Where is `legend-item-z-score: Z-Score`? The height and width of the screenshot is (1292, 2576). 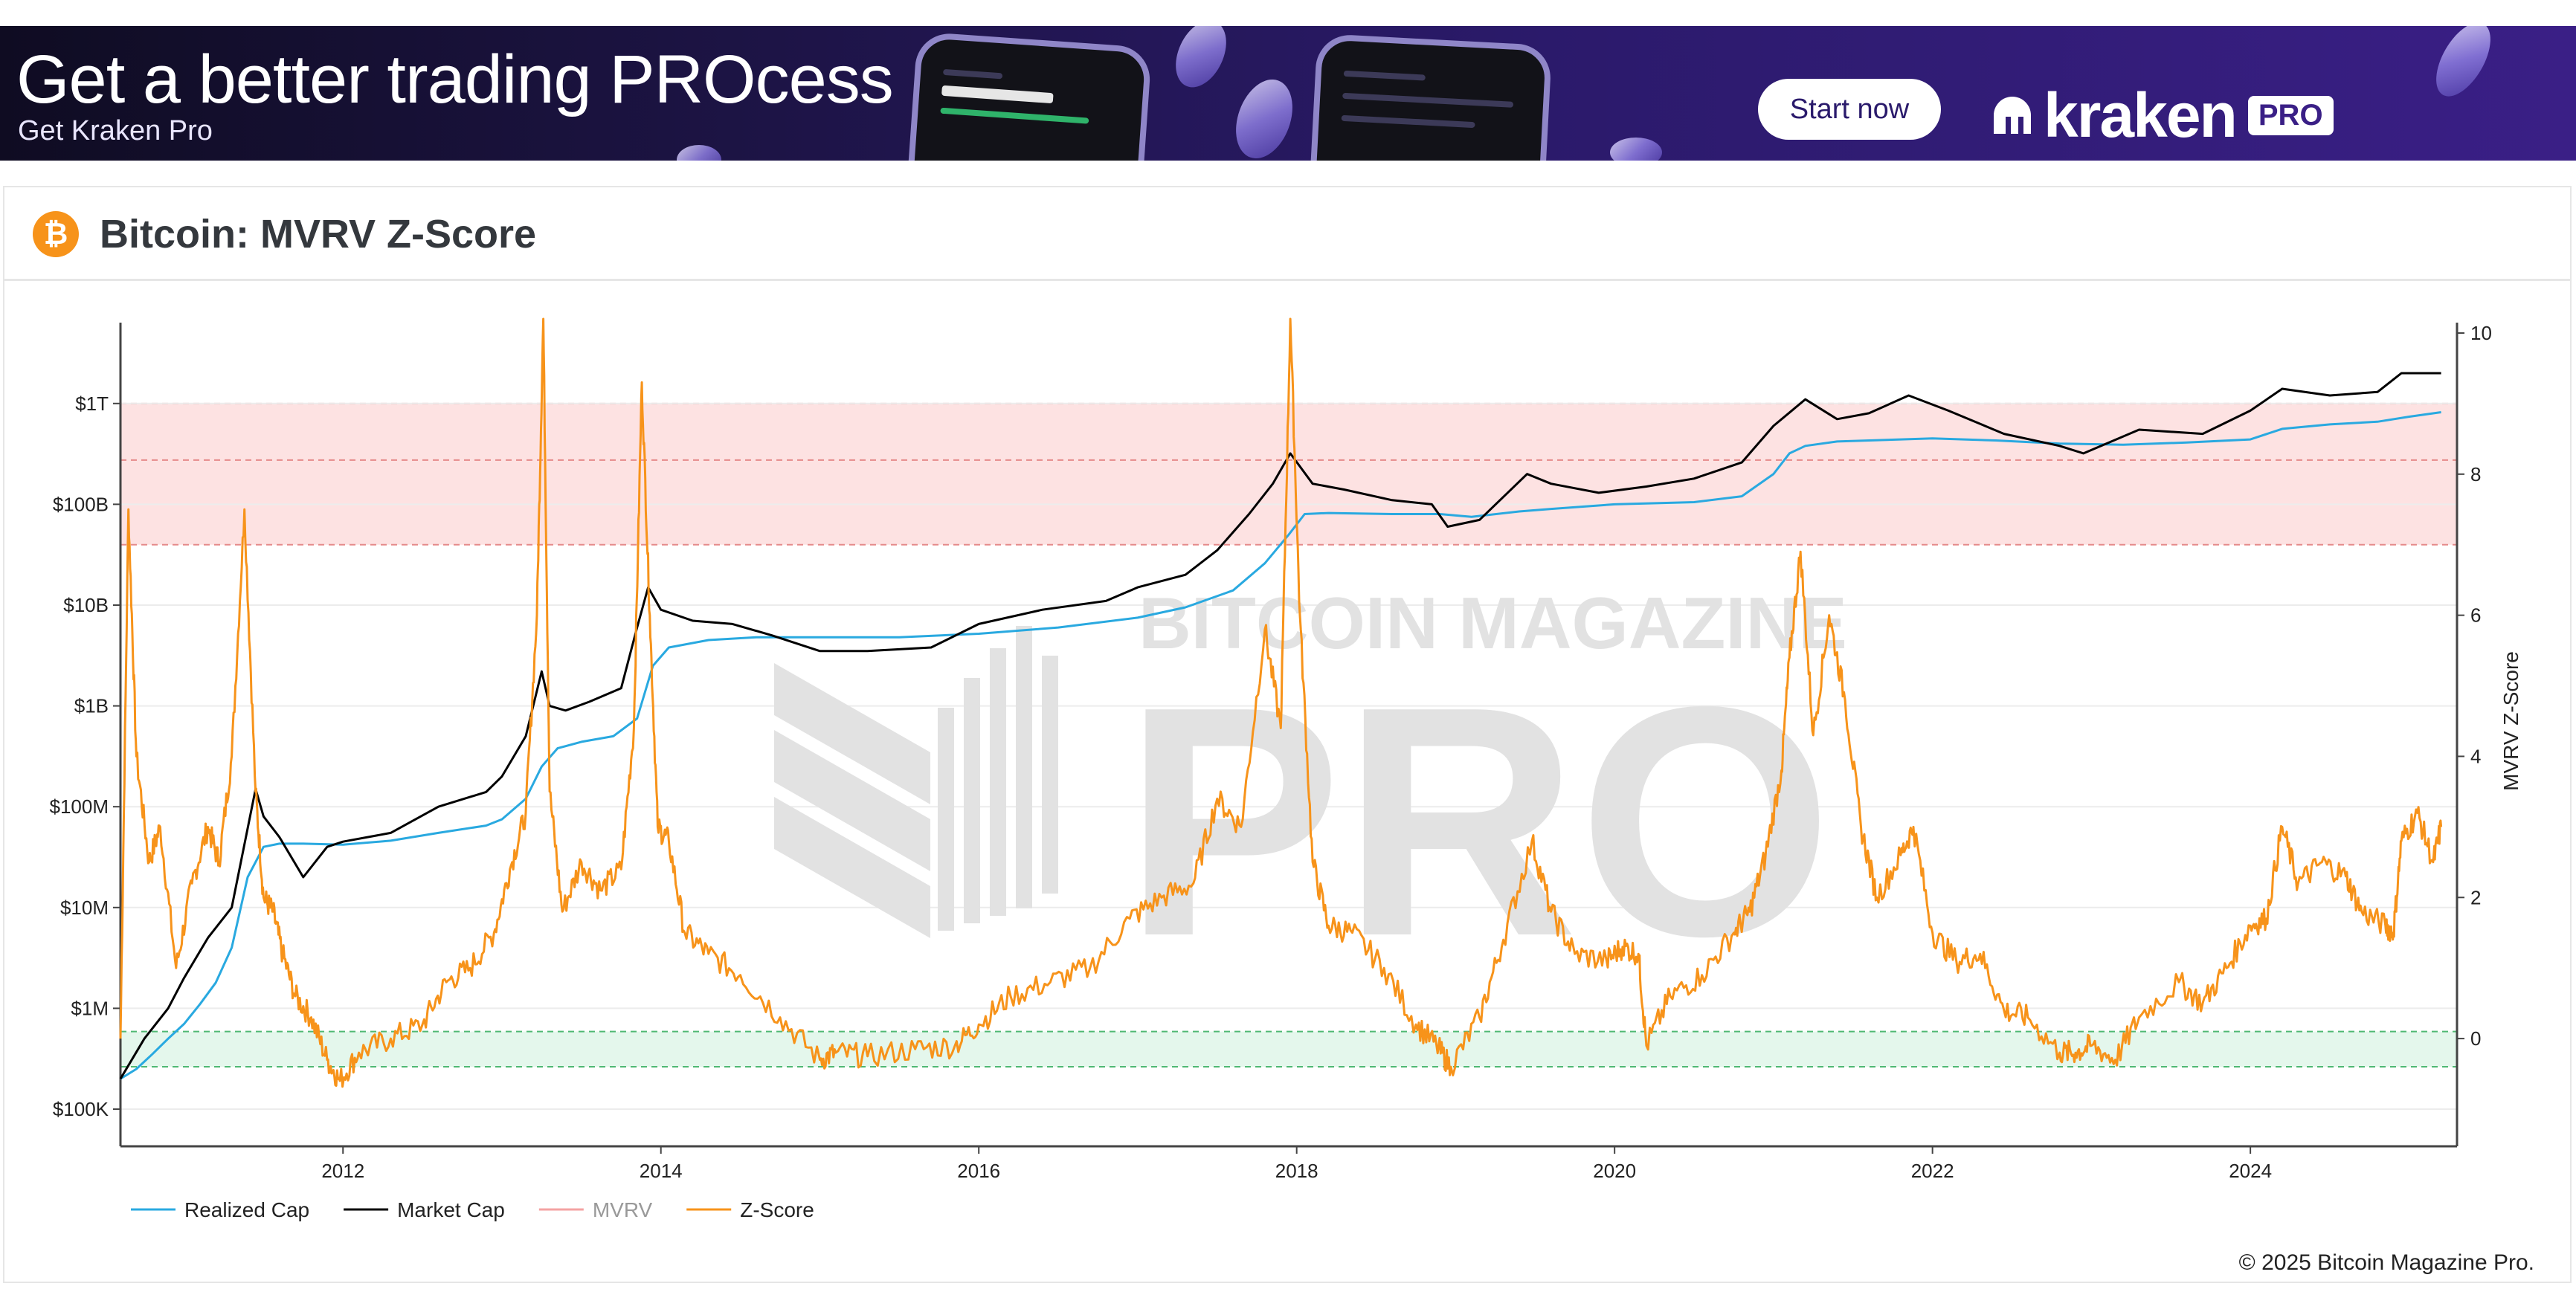
legend-item-z-score: Z-Score is located at coordinates (750, 1209).